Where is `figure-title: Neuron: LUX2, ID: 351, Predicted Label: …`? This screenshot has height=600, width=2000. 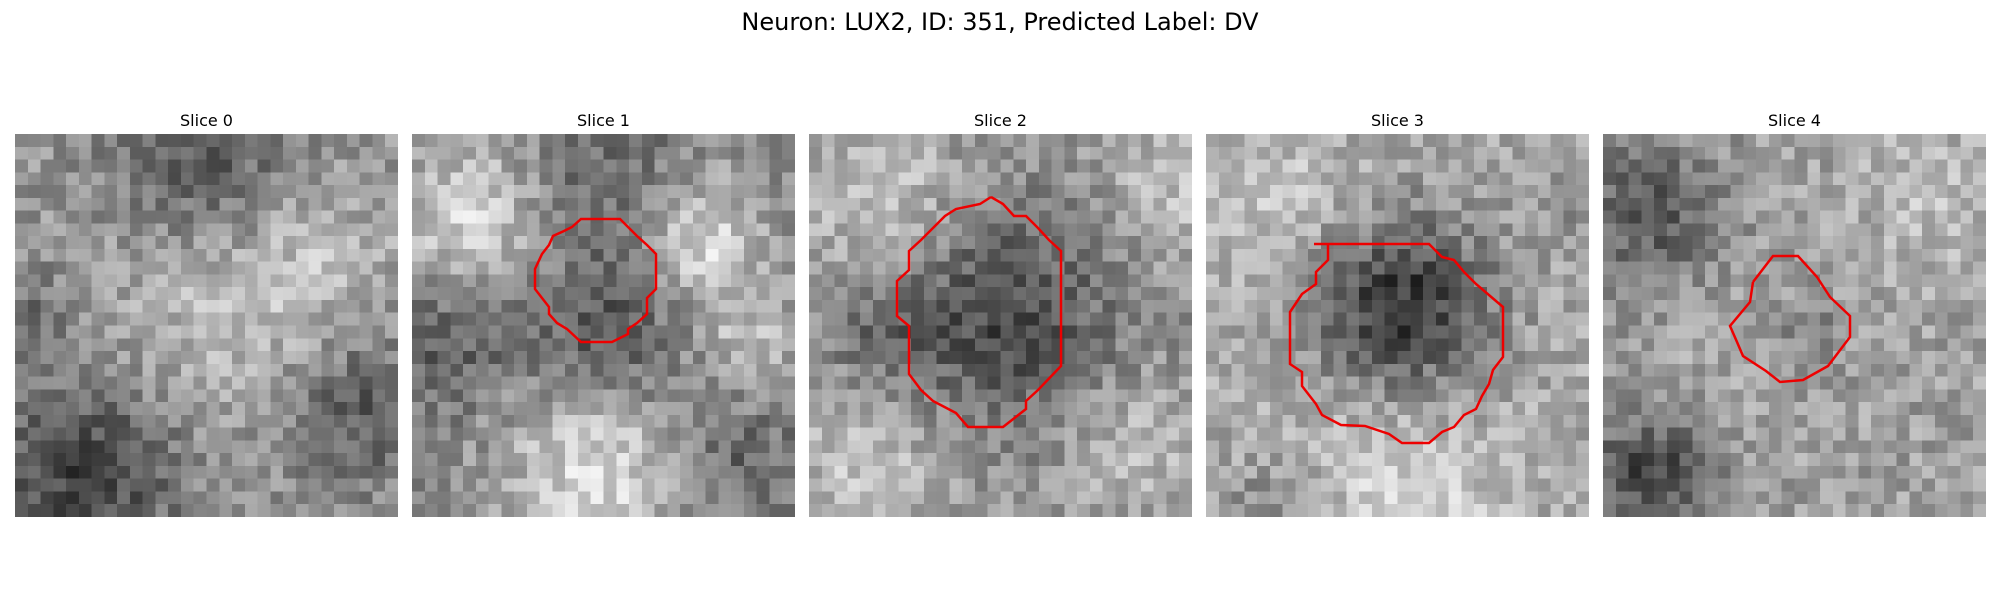
figure-title: Neuron: LUX2, ID: 351, Predicted Label: … is located at coordinates (1000, 22).